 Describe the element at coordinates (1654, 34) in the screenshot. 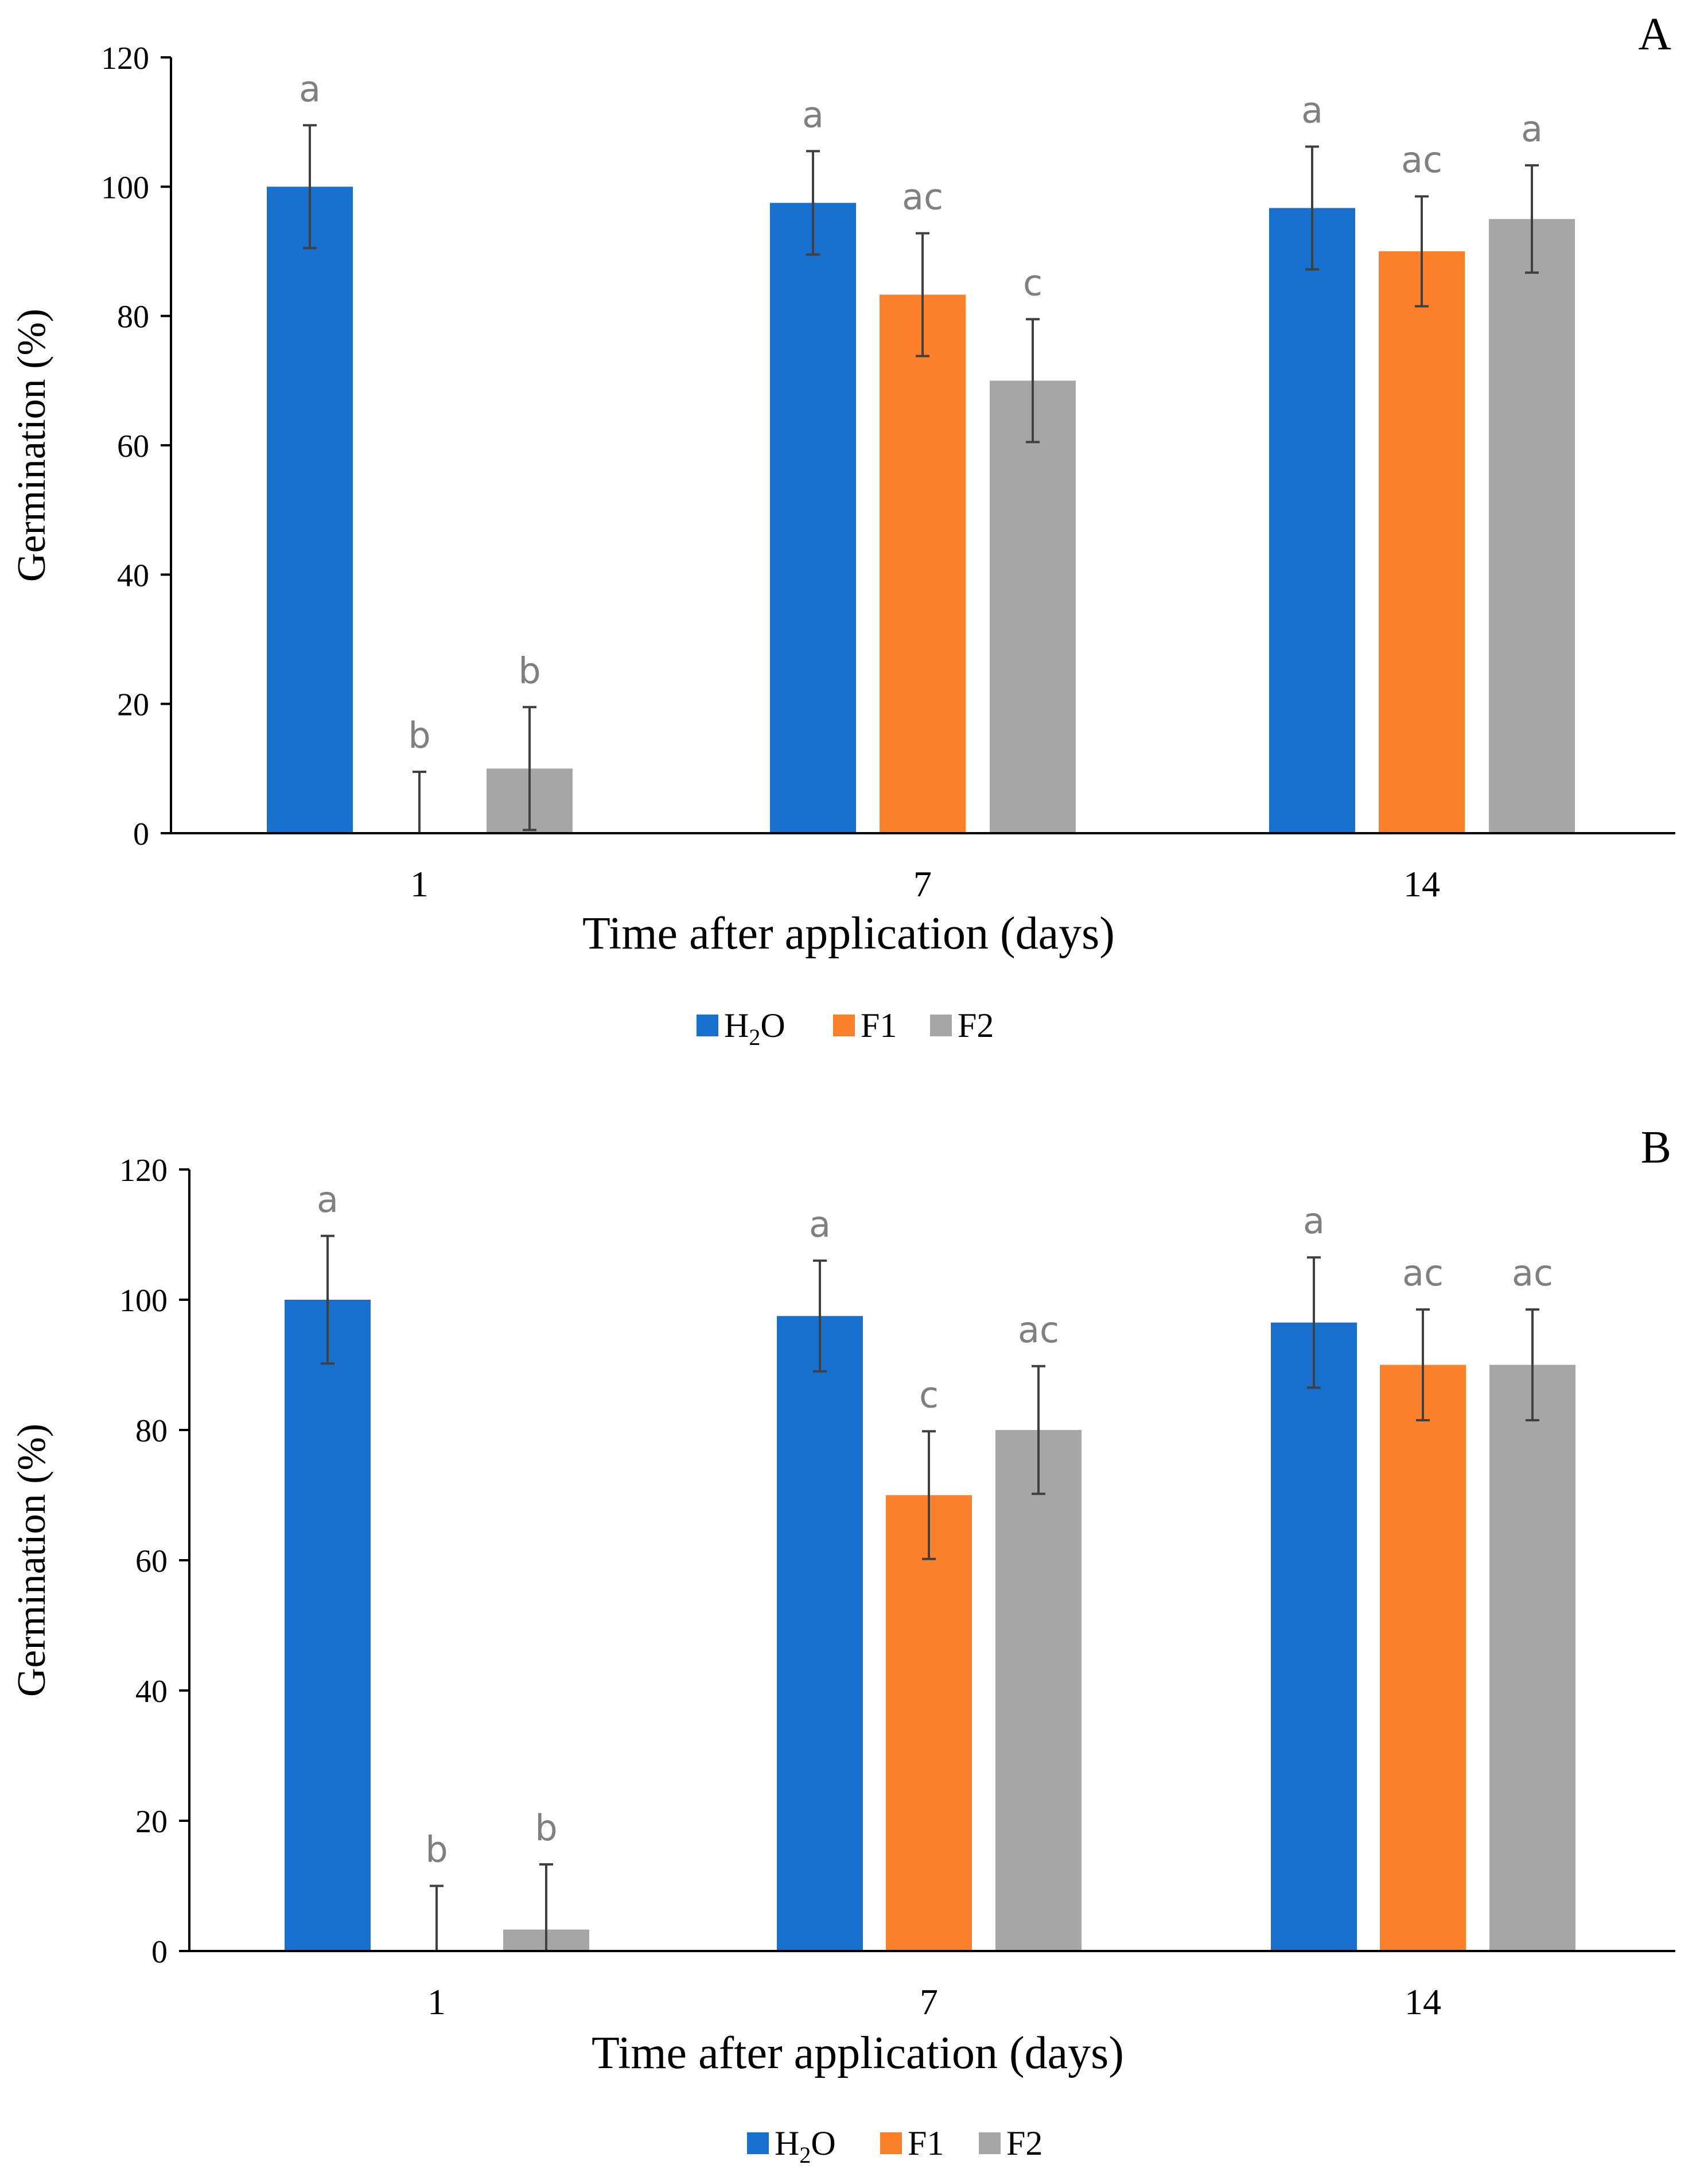

I see `panel-letter: A` at that location.